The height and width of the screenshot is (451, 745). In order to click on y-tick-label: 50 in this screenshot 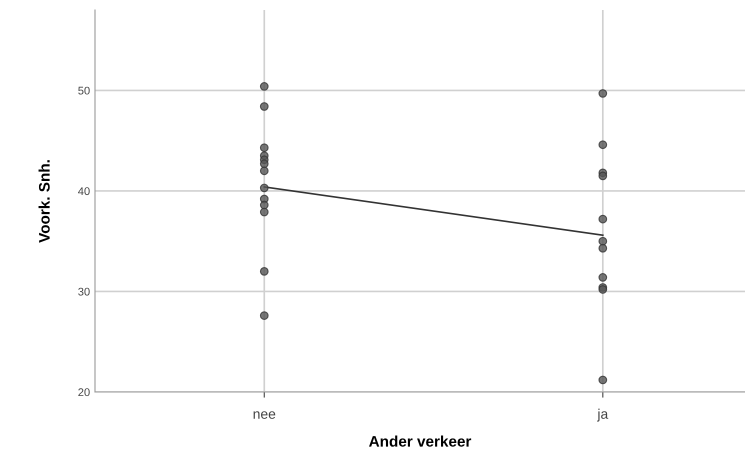, I will do `click(84, 90)`.